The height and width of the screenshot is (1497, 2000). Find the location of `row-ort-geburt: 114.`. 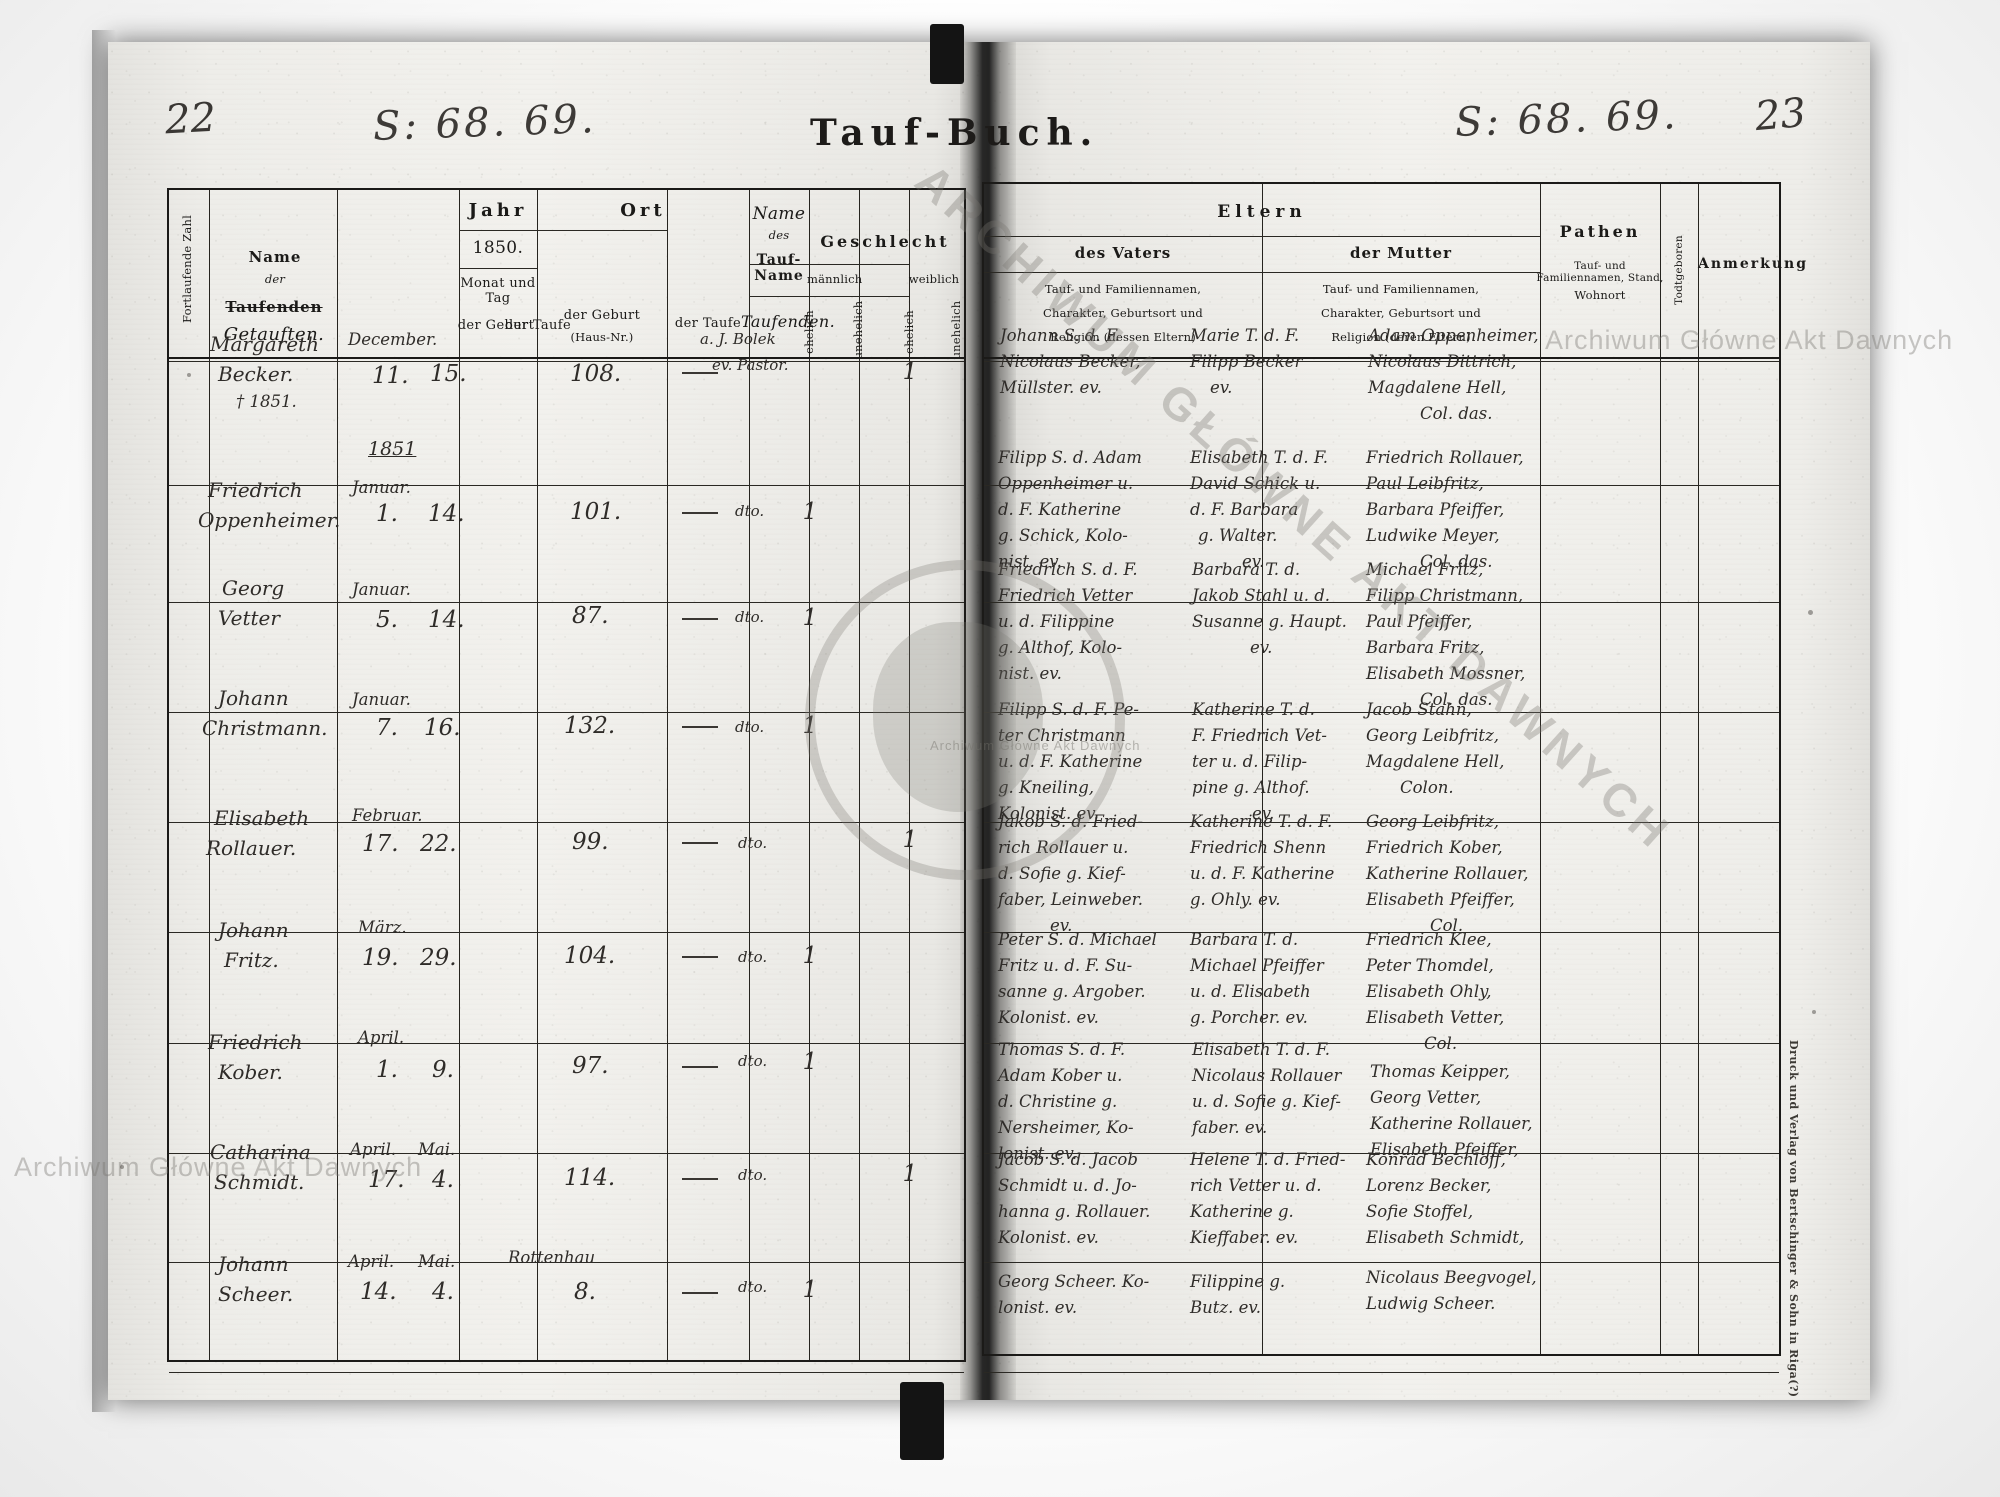

row-ort-geburt: 114. is located at coordinates (590, 1178).